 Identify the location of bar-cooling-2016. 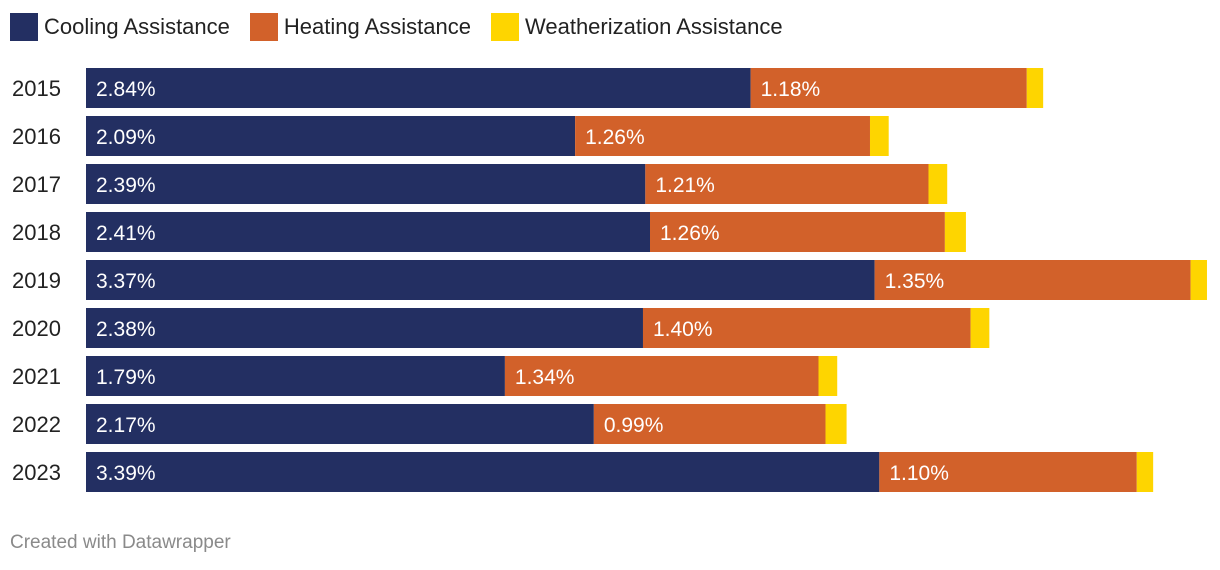
(331, 136).